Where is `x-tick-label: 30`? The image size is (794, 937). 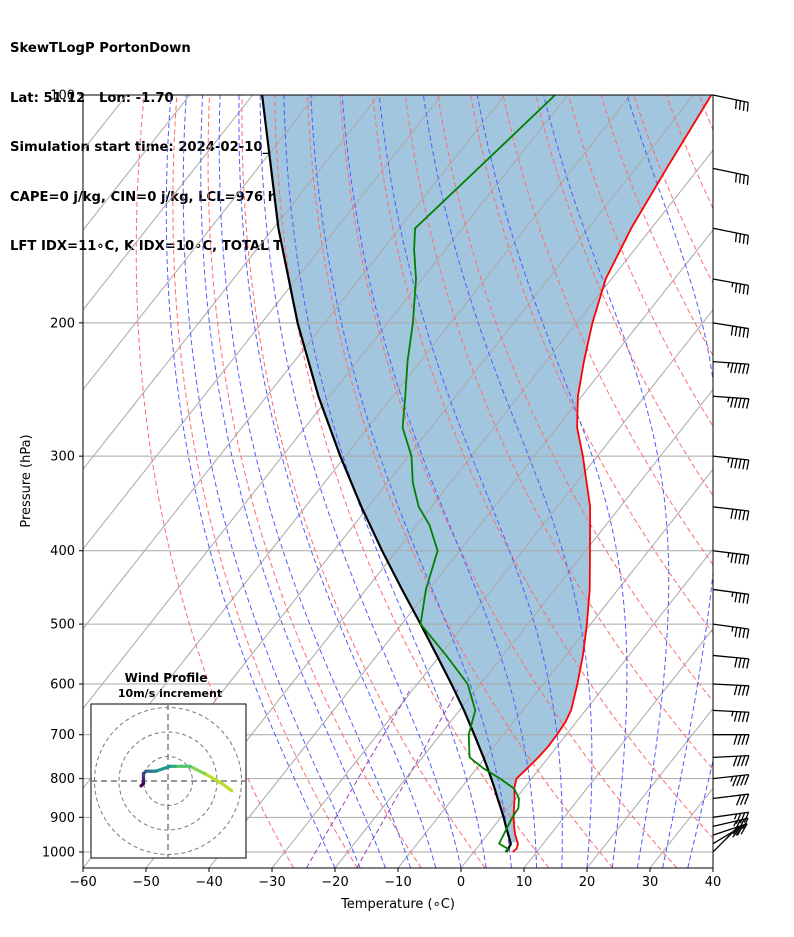
x-tick-label: 30 is located at coordinates (650, 882).